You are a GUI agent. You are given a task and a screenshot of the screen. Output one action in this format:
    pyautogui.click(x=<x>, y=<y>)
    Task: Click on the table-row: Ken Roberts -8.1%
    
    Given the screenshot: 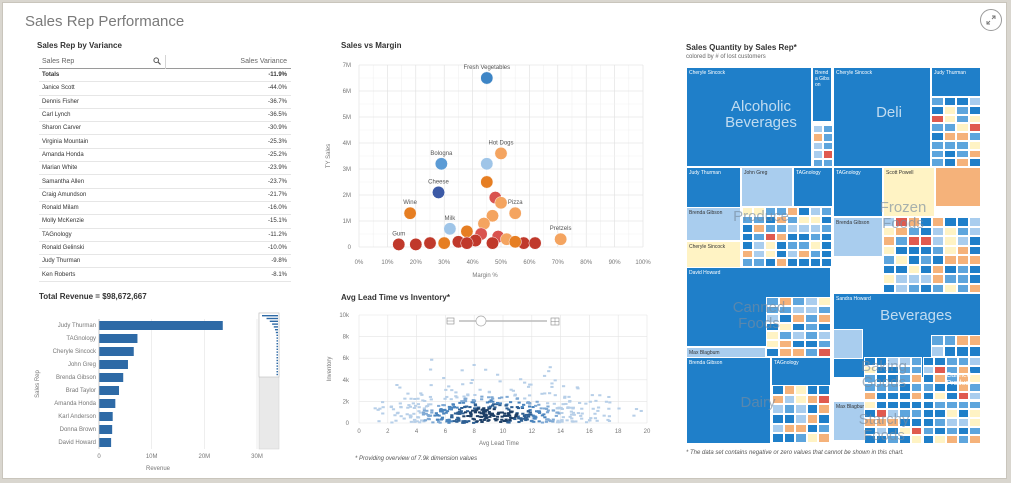 What is the action you would take?
    pyautogui.click(x=165, y=275)
    